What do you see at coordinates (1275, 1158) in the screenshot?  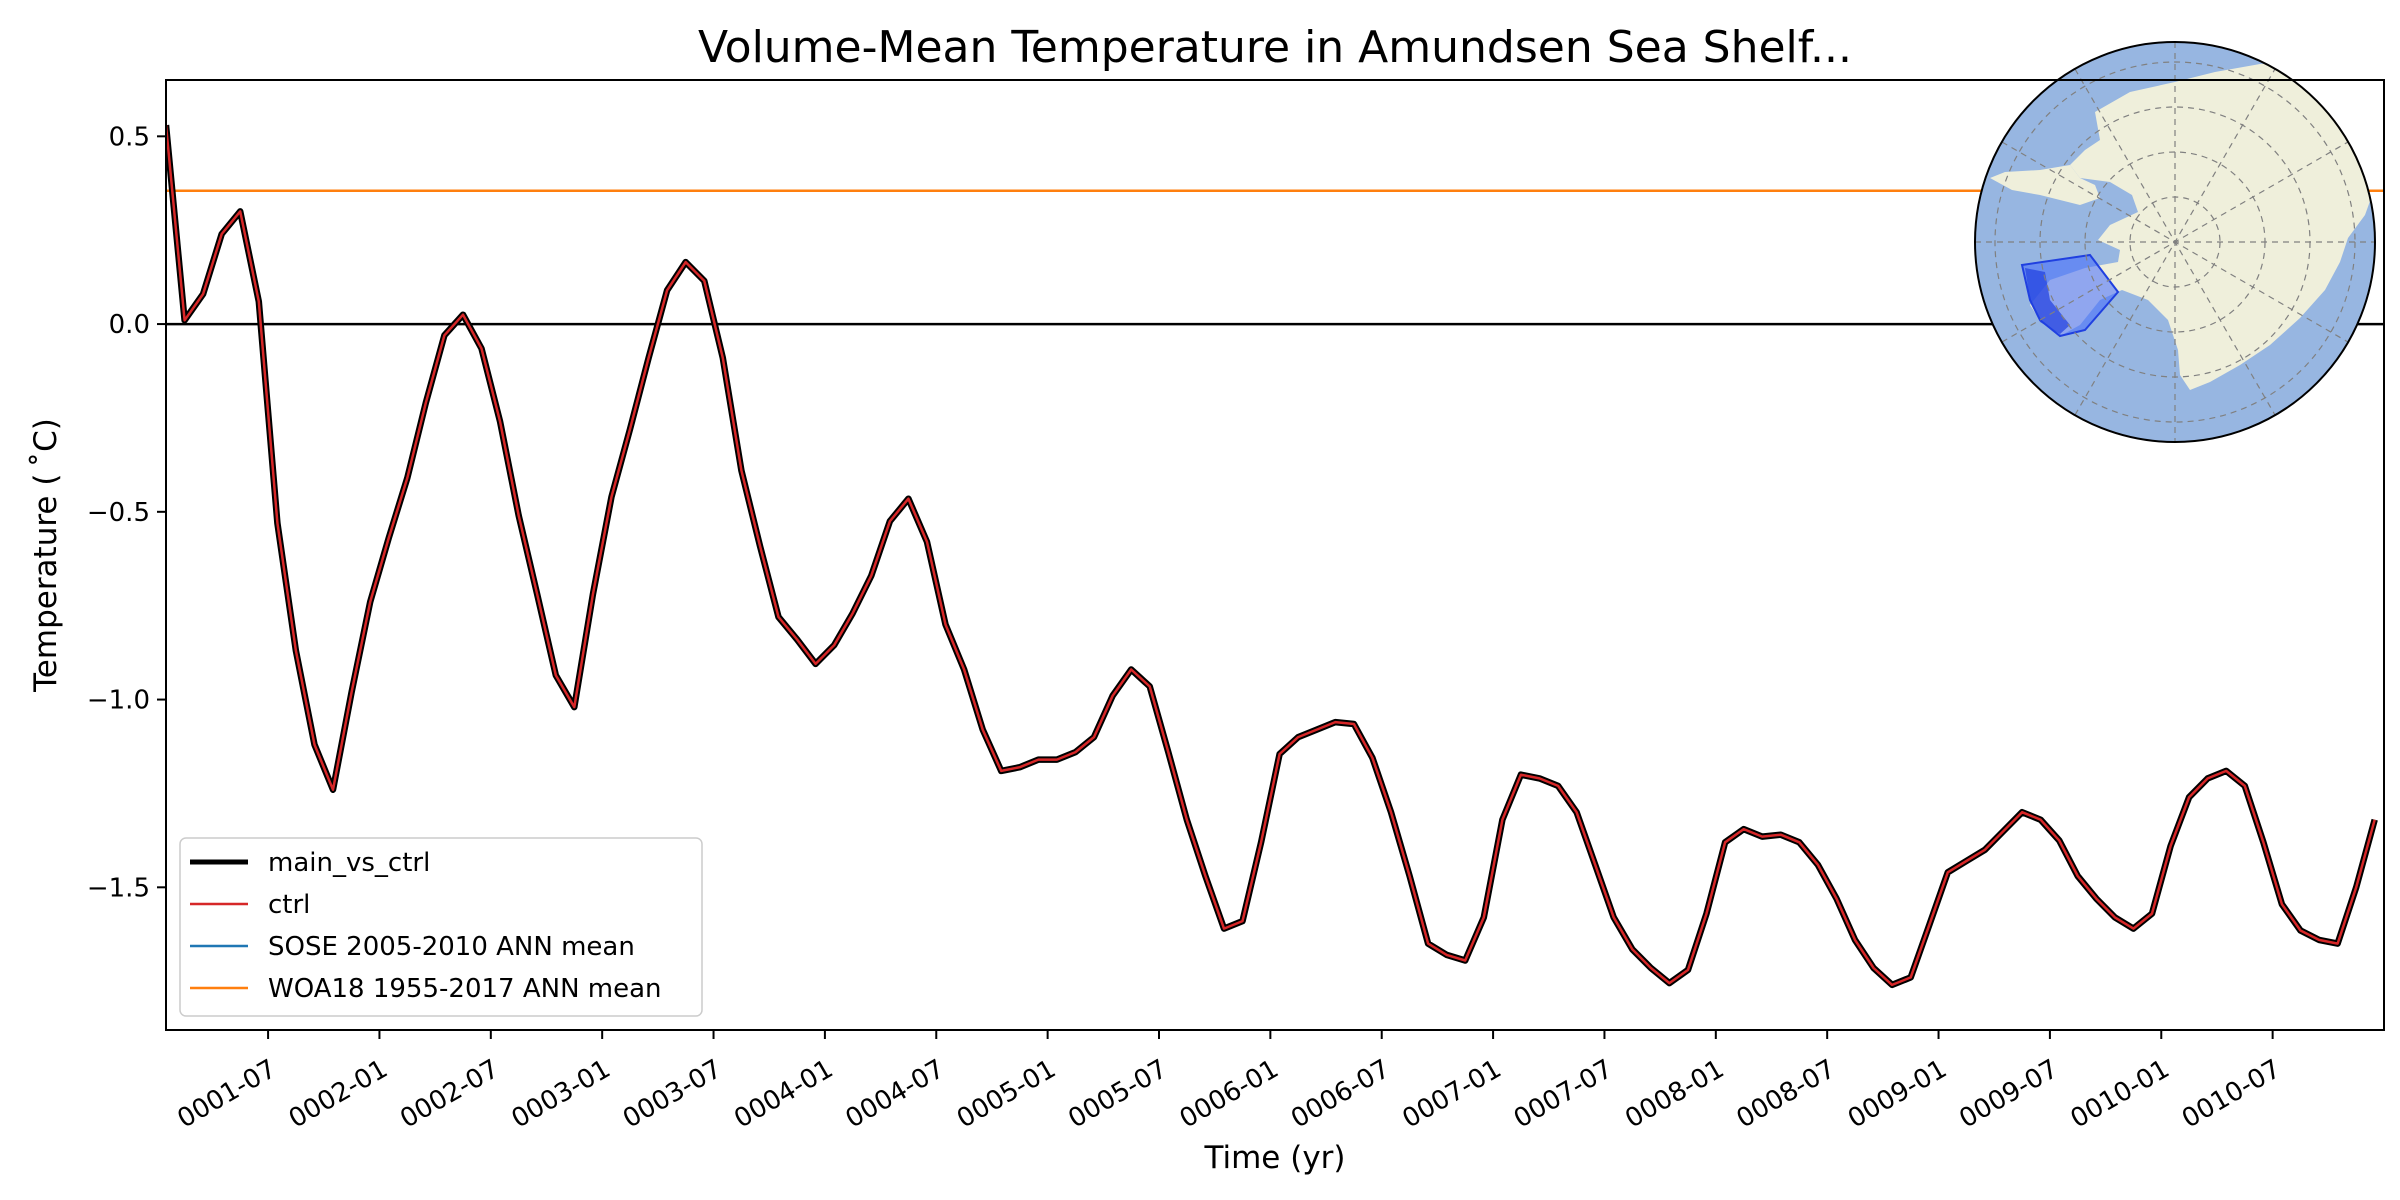 I see `x-axis-label: Time (yr)` at bounding box center [1275, 1158].